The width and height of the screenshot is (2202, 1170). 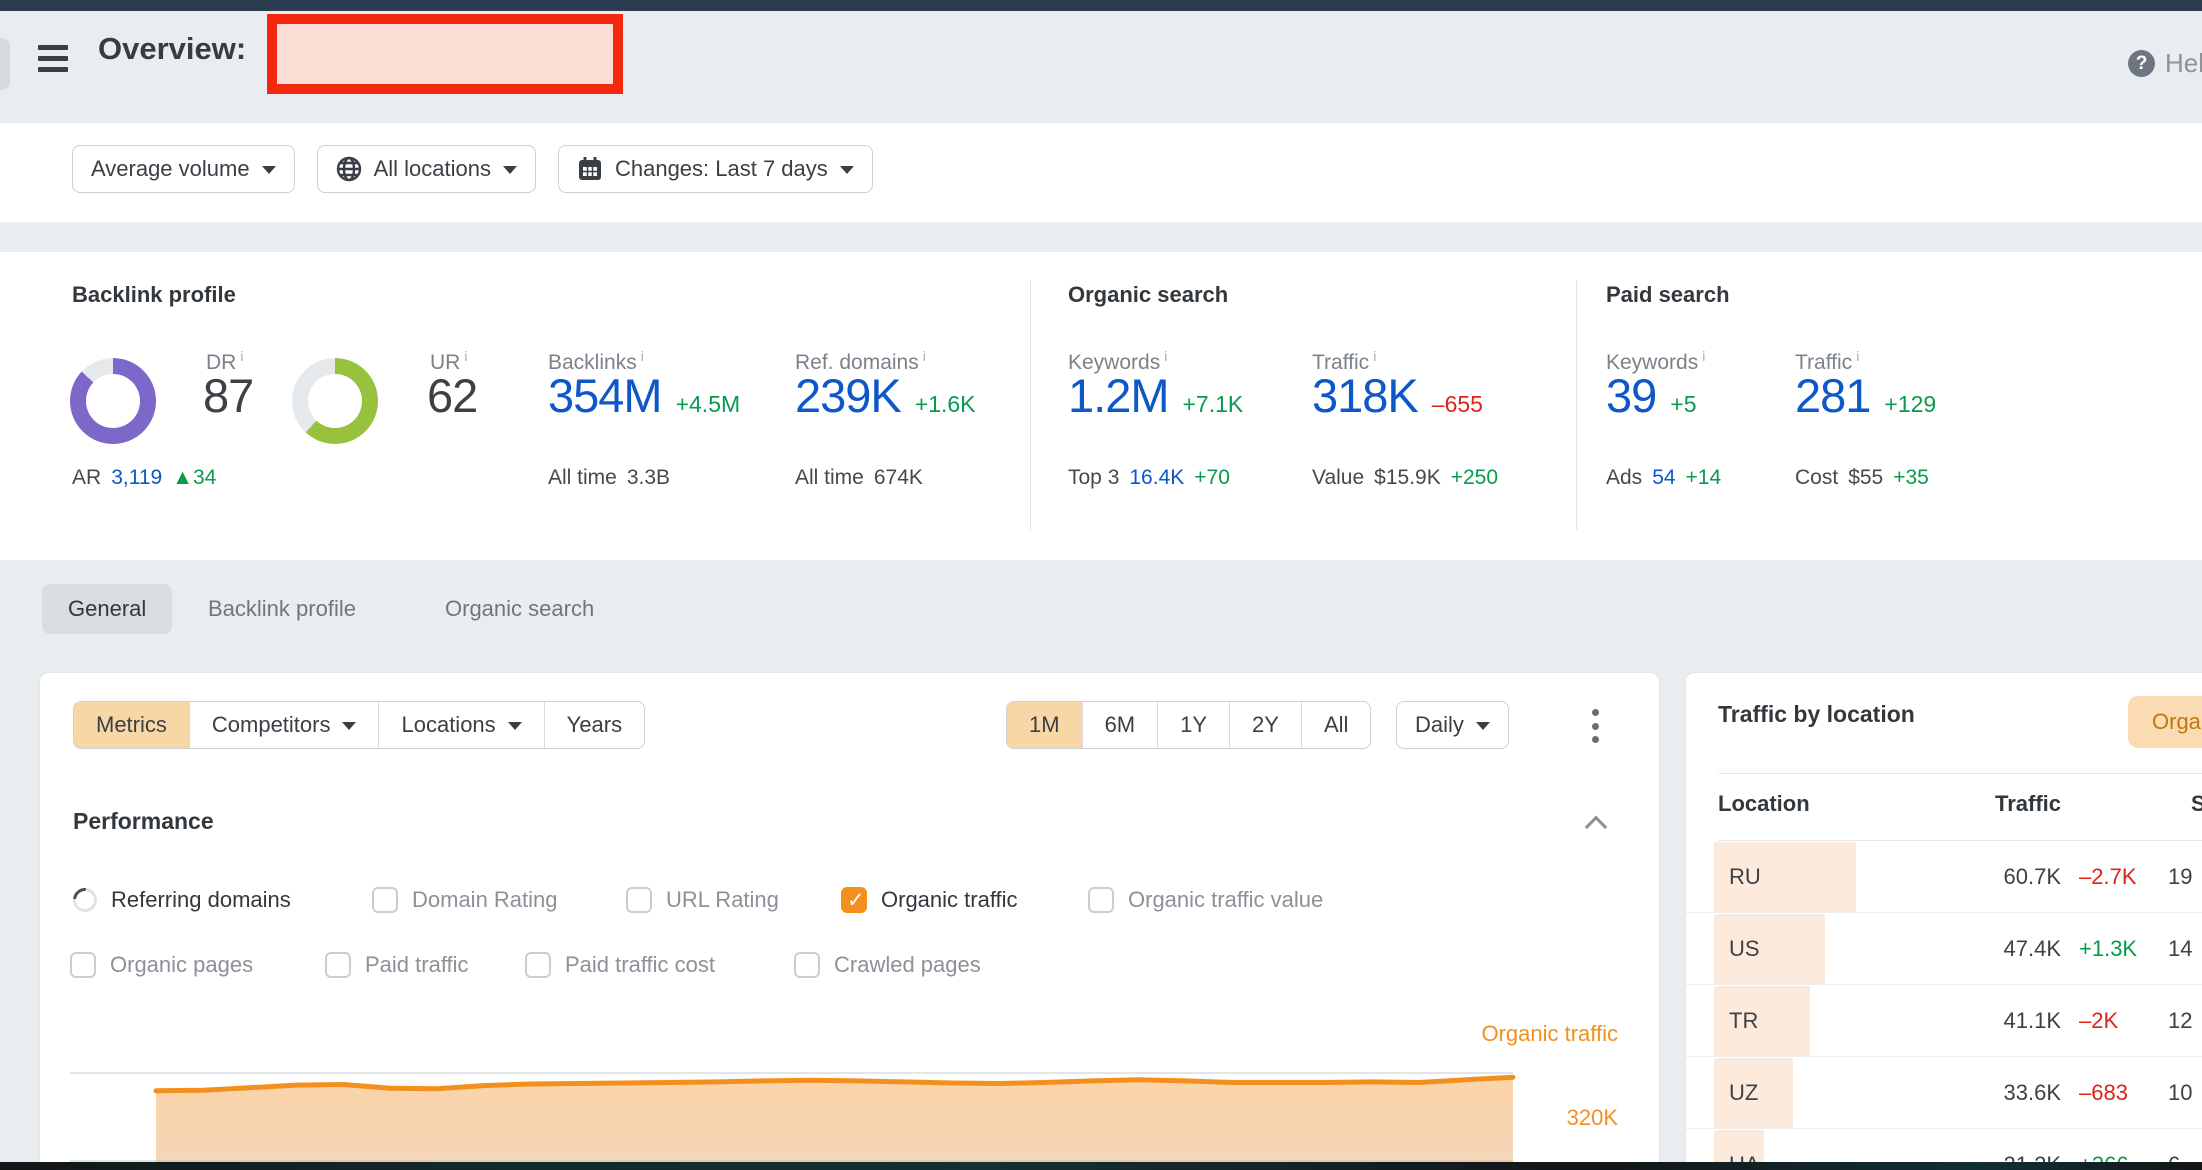 What do you see at coordinates (221, 362) in the screenshot?
I see `dr-label: DR` at bounding box center [221, 362].